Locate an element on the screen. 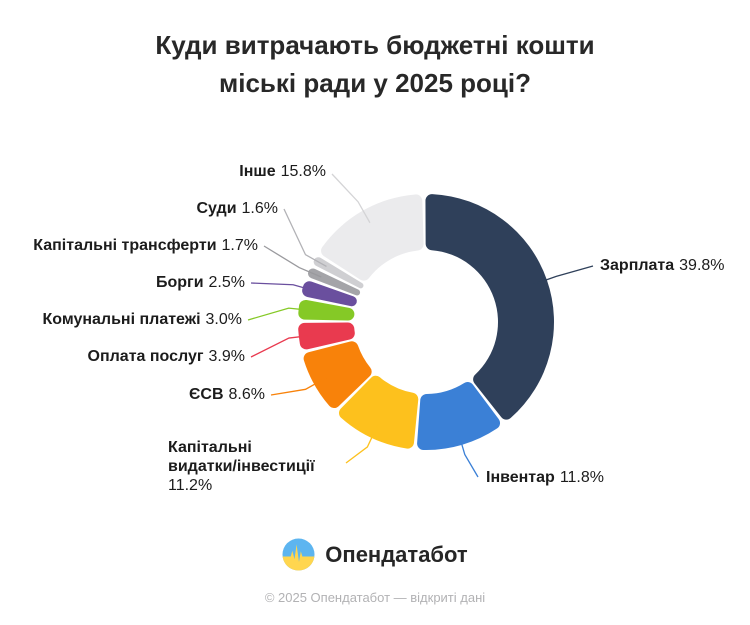 Image resolution: width=750 pixels, height=625 pixels. chart-title-line2: міські ради у 2025 році? is located at coordinates (374, 83).